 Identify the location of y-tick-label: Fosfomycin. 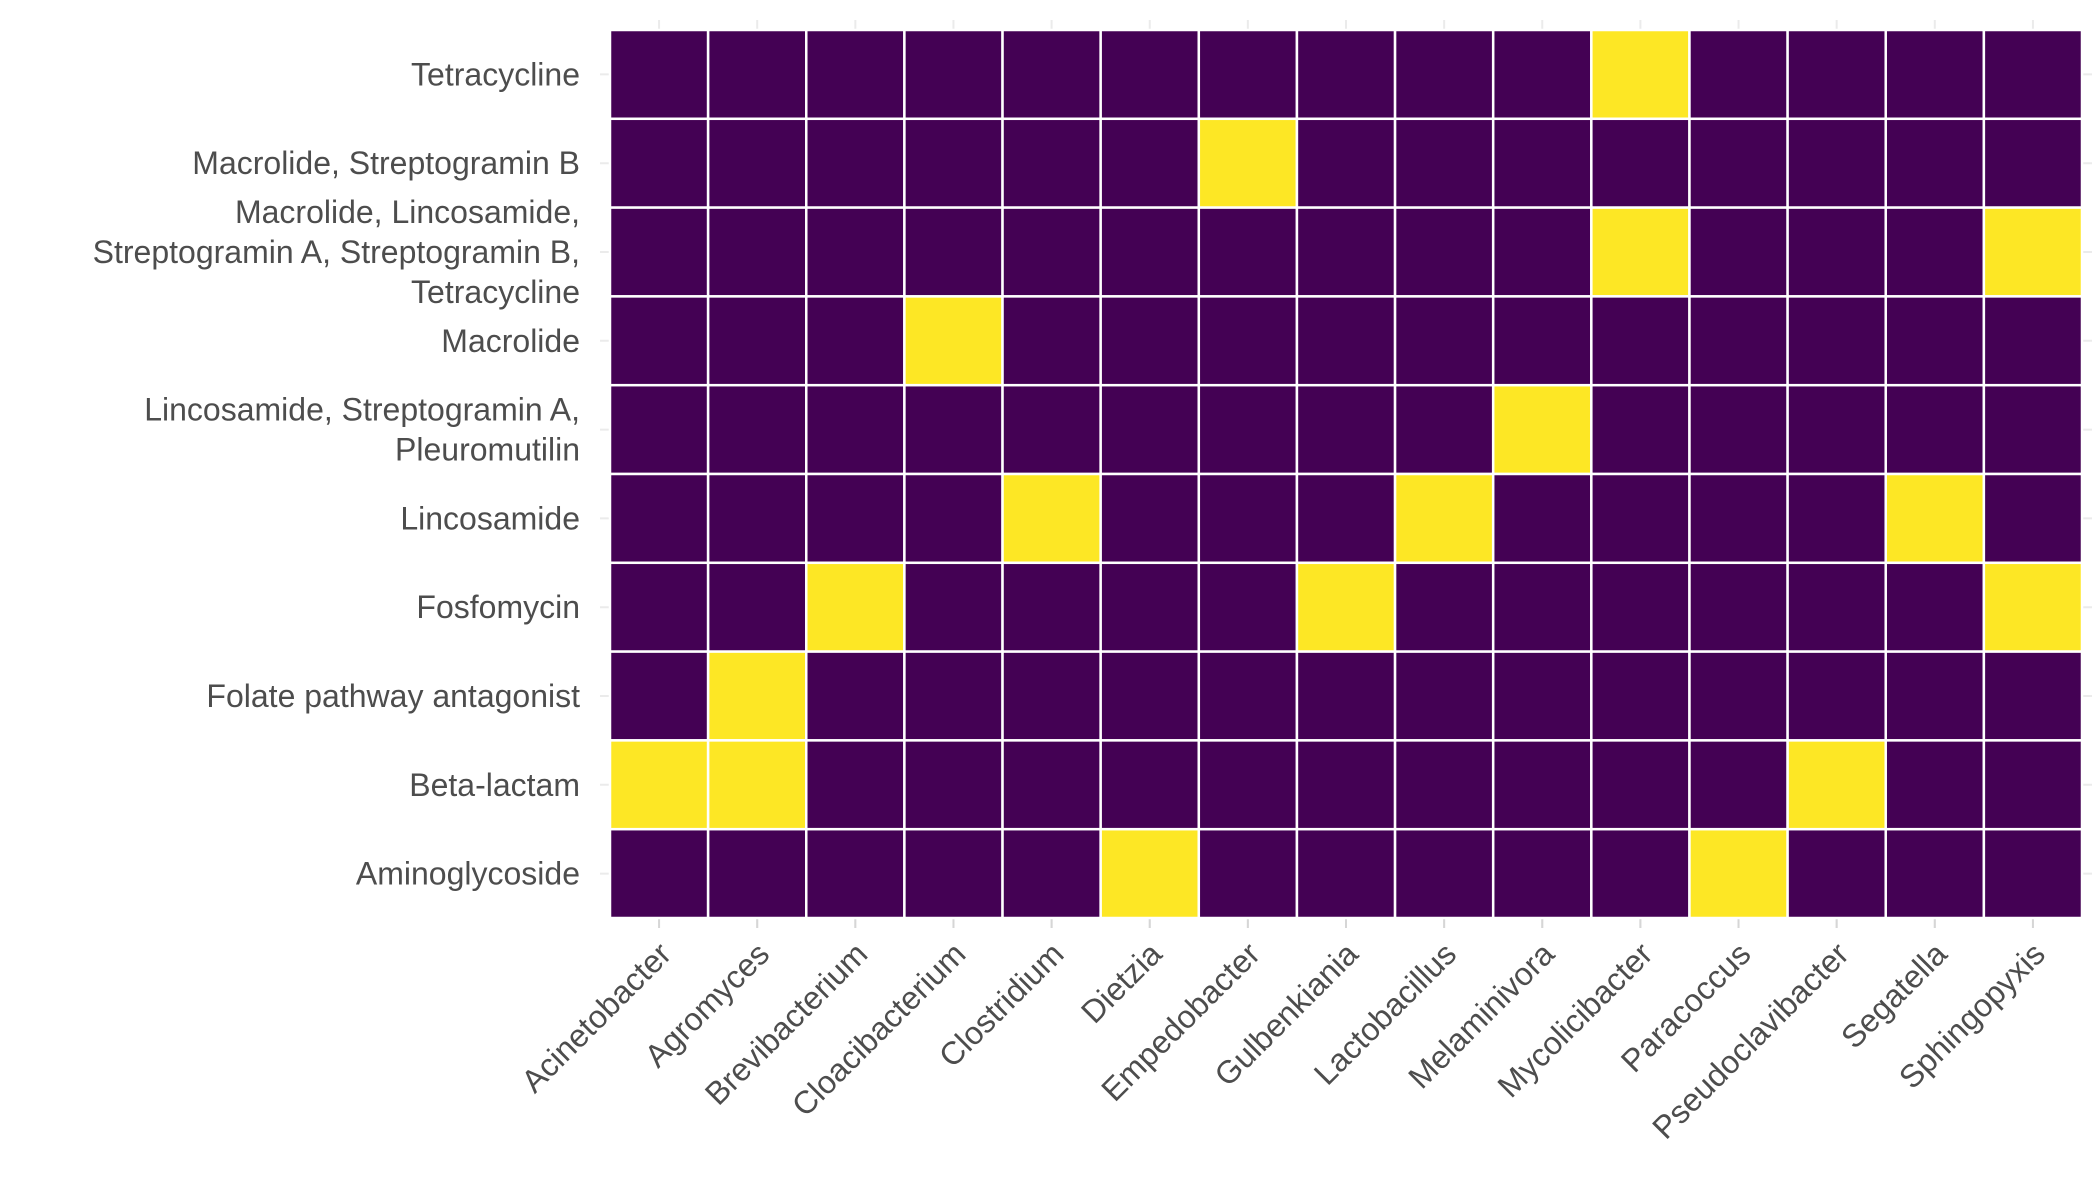
(498, 607).